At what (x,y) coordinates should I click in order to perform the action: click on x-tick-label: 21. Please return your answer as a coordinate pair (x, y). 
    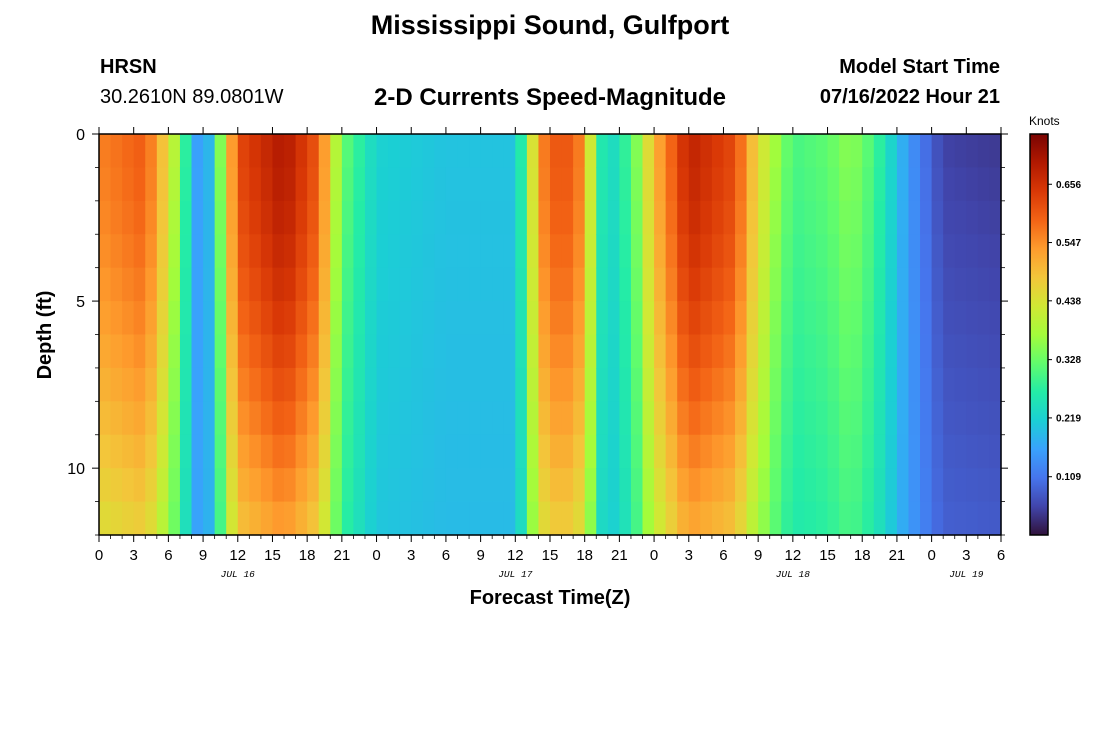
    Looking at the image, I should click on (342, 555).